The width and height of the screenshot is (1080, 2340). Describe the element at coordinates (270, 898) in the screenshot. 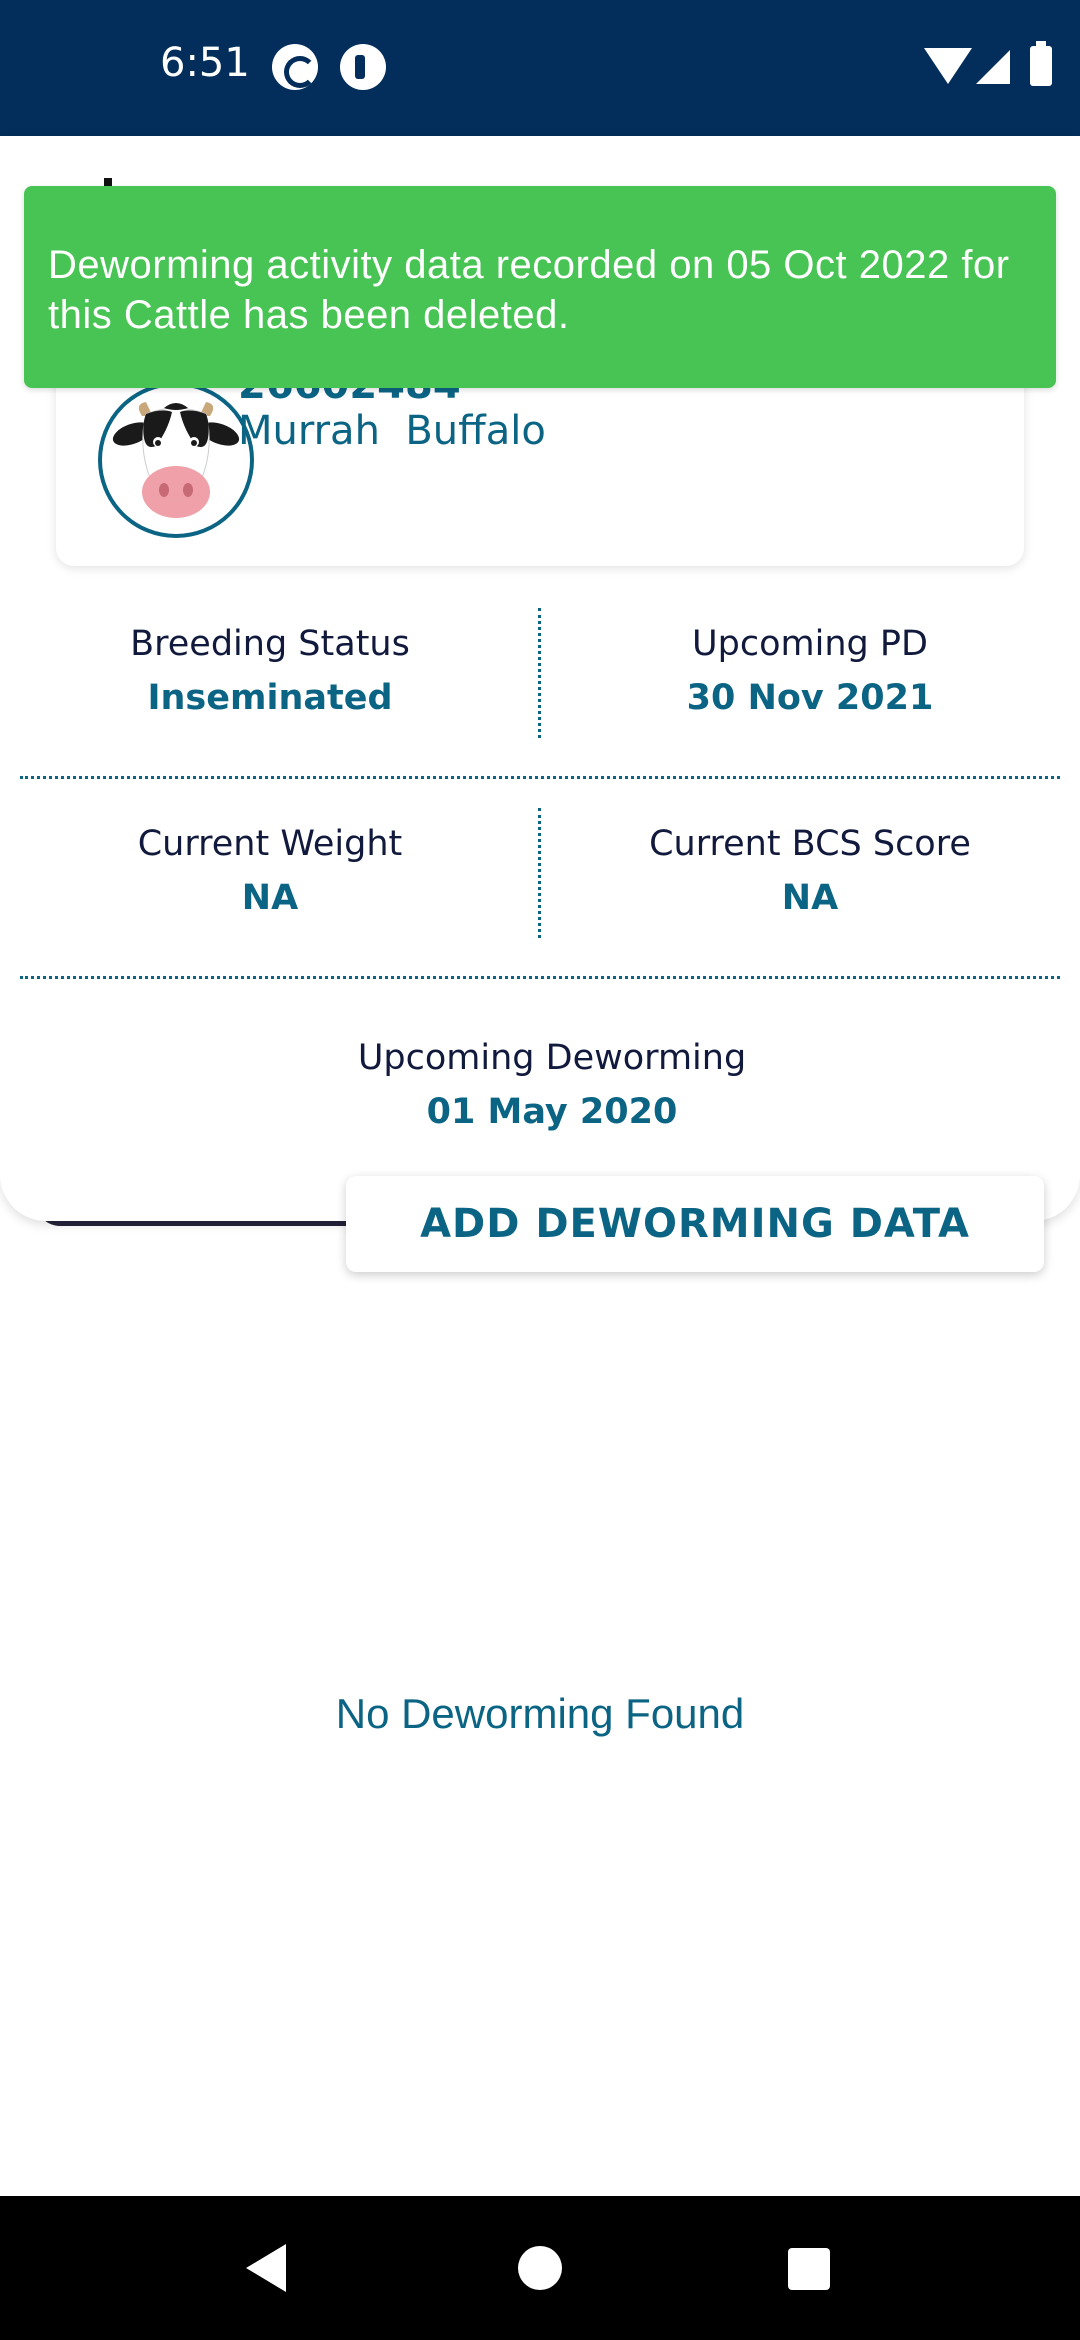

I see `current-weight-value: NA` at that location.